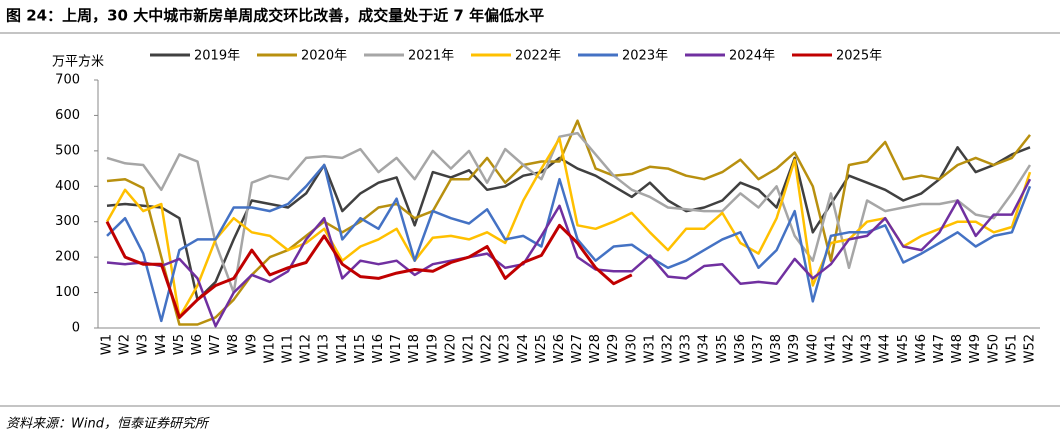 Image resolution: width=1060 pixels, height=438 pixels. I want to click on x-tick-label: W14, so click(342, 348).